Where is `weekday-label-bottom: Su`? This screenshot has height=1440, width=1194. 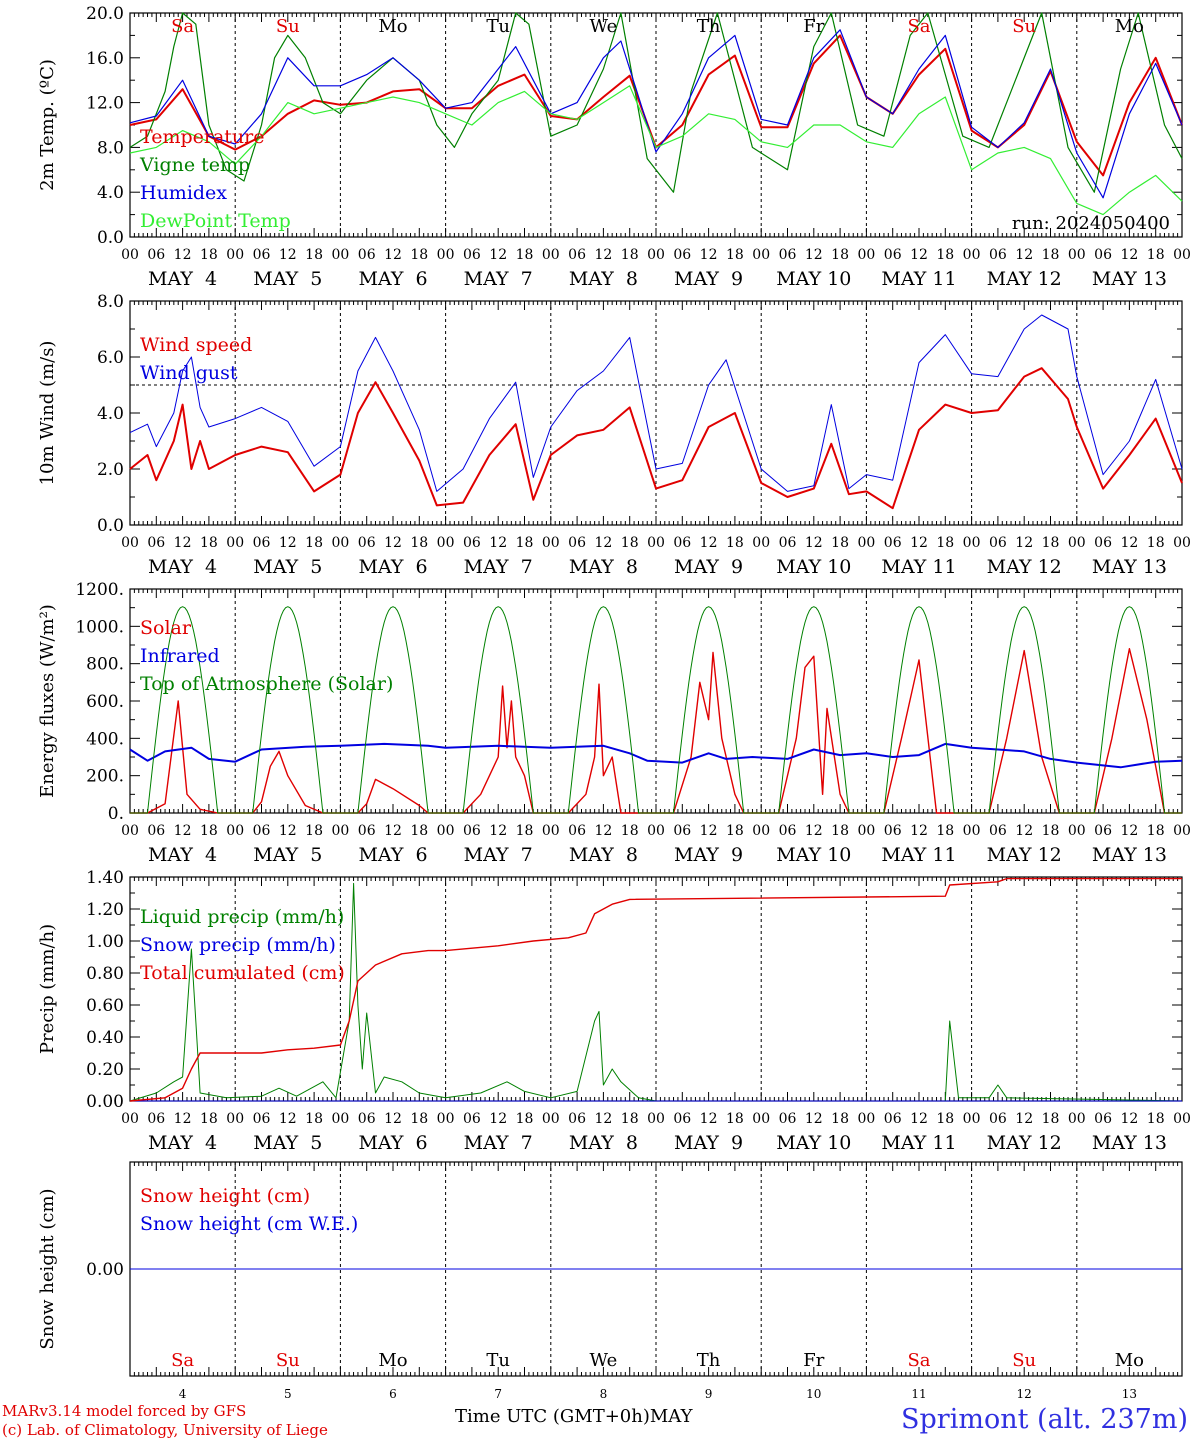 weekday-label-bottom: Su is located at coordinates (1024, 1360).